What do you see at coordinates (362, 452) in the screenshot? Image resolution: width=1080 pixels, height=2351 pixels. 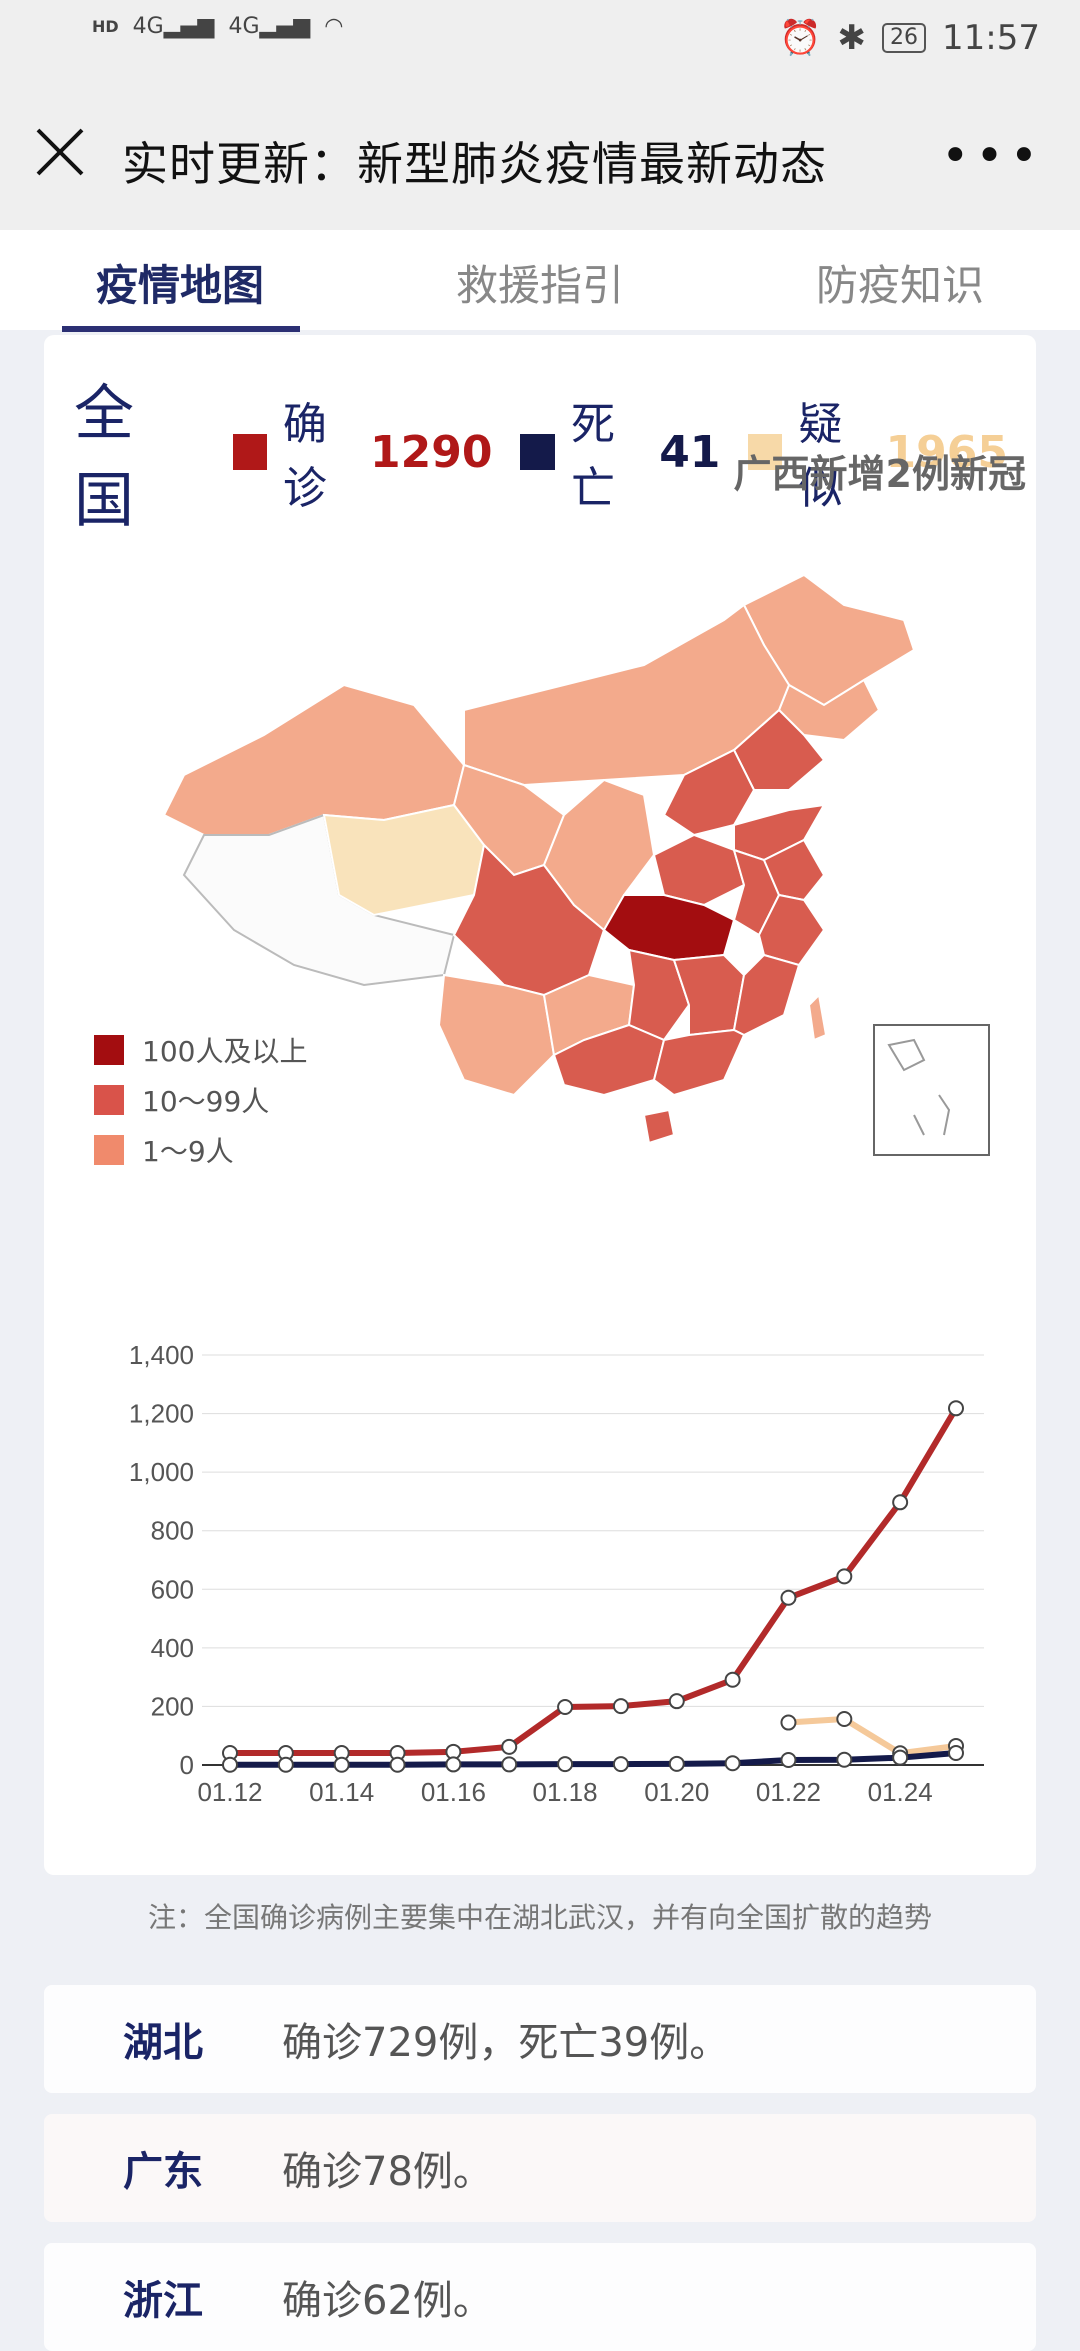 I see `confirmed-stat: 确诊 1290` at bounding box center [362, 452].